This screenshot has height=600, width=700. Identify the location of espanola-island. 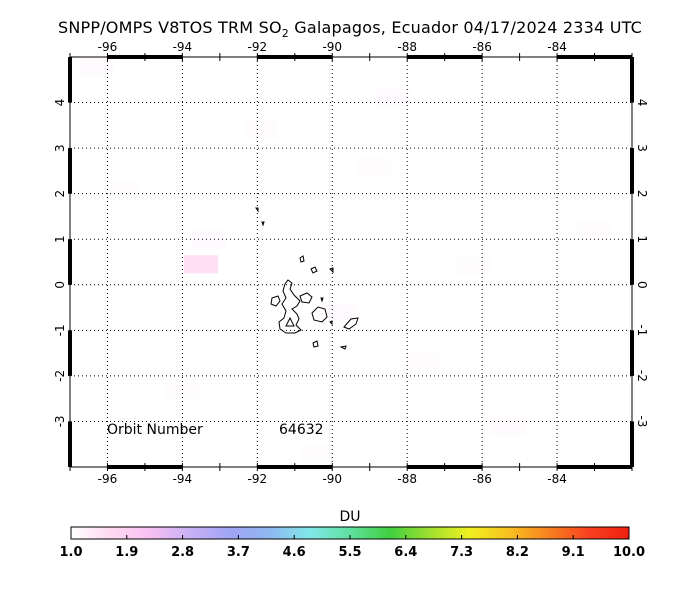
(343, 347).